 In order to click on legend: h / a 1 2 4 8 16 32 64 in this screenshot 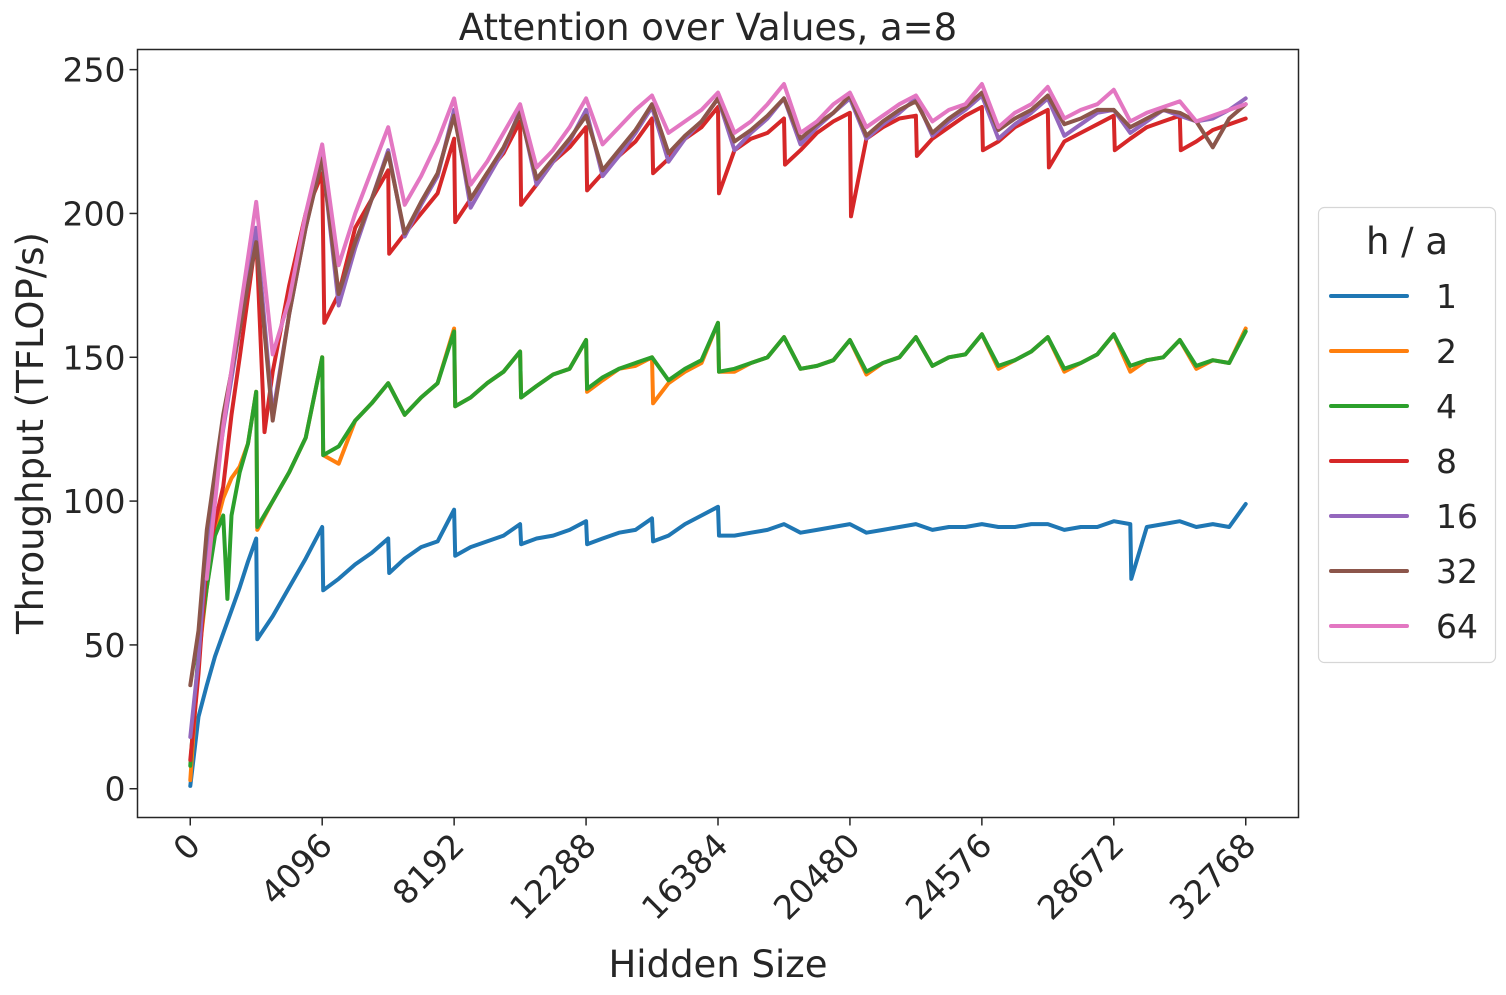, I will do `click(1407, 435)`.